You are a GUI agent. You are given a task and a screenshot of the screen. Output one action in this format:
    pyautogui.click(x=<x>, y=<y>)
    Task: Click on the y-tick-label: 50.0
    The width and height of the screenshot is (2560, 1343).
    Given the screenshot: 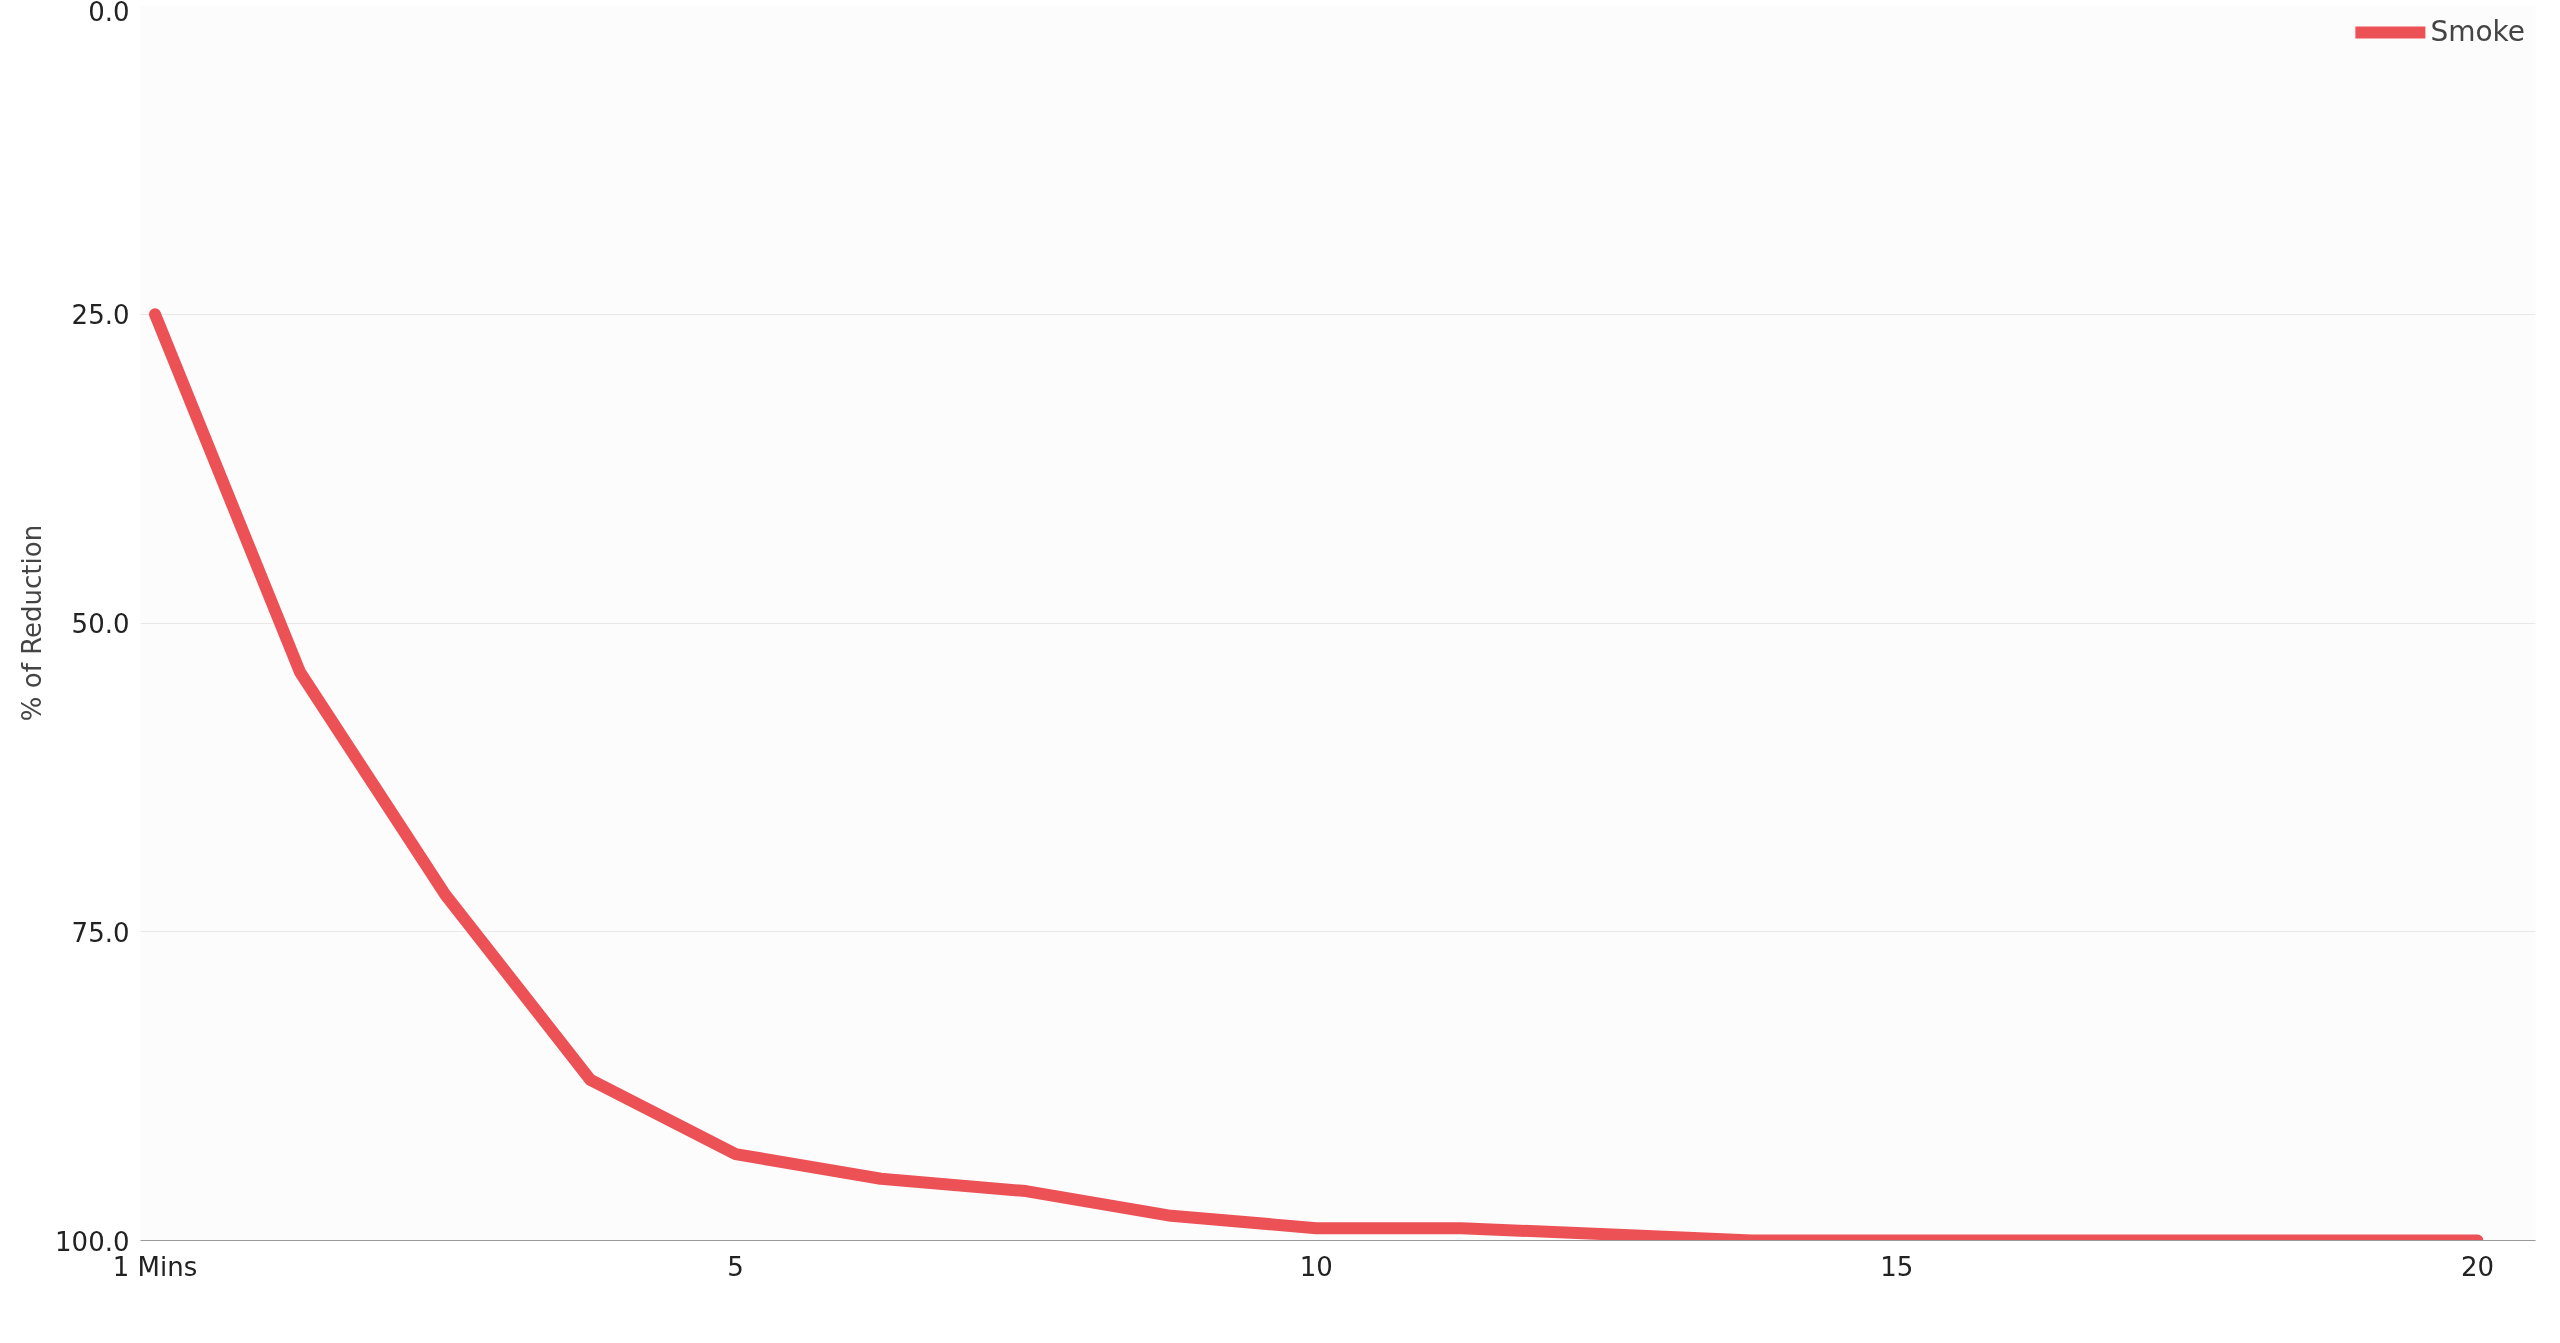 What is the action you would take?
    pyautogui.click(x=100, y=624)
    